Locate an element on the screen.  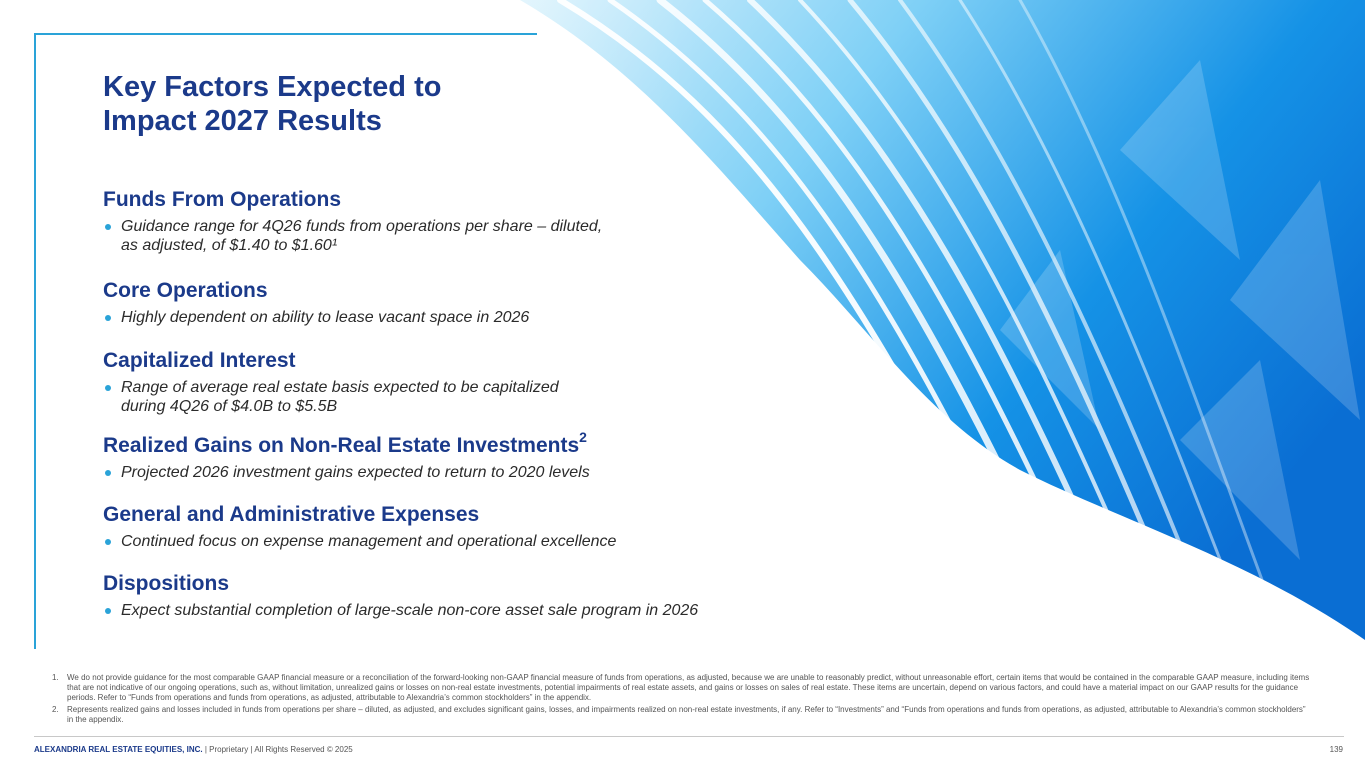
slide-title-line-1: Key Factors Expected to is located at coordinates (272, 87).